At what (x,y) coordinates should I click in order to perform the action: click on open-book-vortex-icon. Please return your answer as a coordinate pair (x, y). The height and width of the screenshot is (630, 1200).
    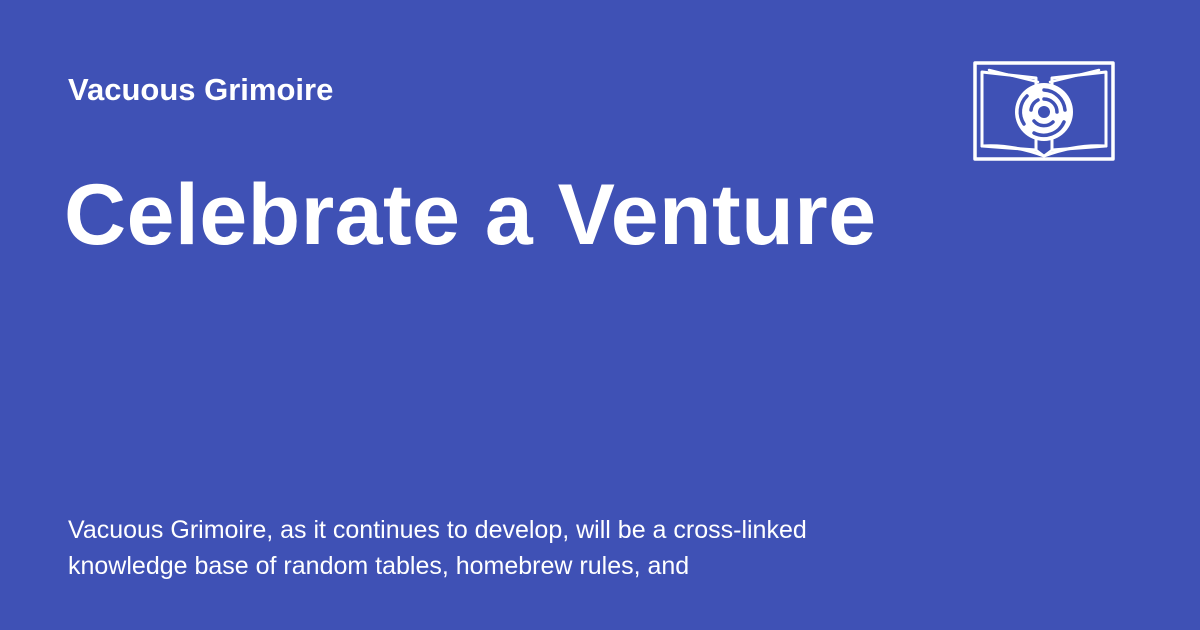
    Looking at the image, I should click on (1044, 112).